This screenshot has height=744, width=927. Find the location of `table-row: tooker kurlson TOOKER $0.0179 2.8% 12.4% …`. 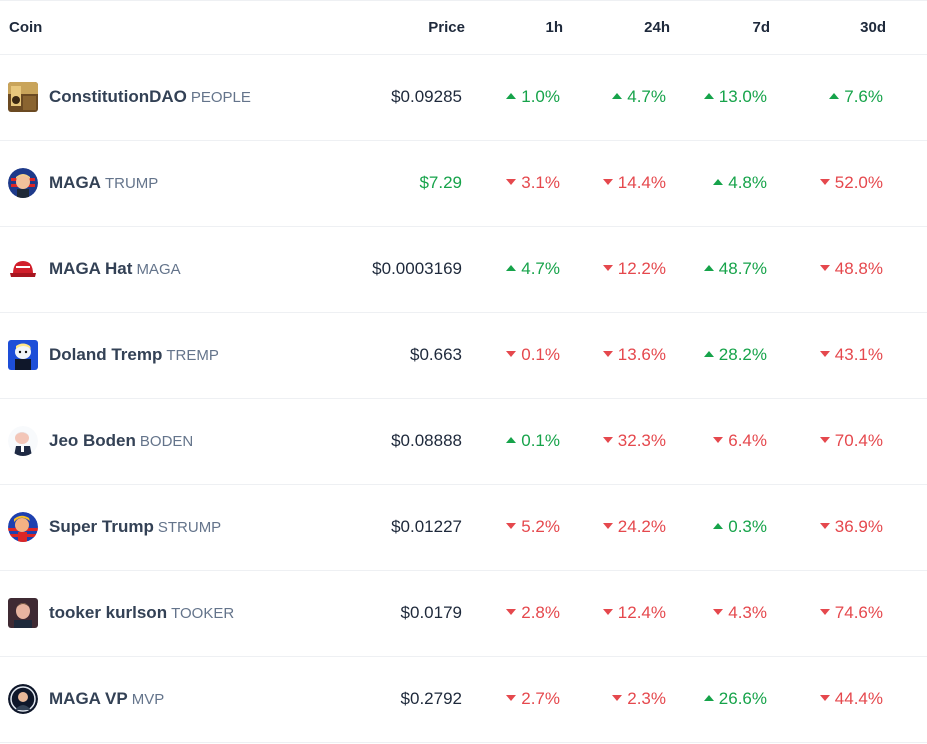

table-row: tooker kurlson TOOKER $0.0179 2.8% 12.4% … is located at coordinates (463, 614).